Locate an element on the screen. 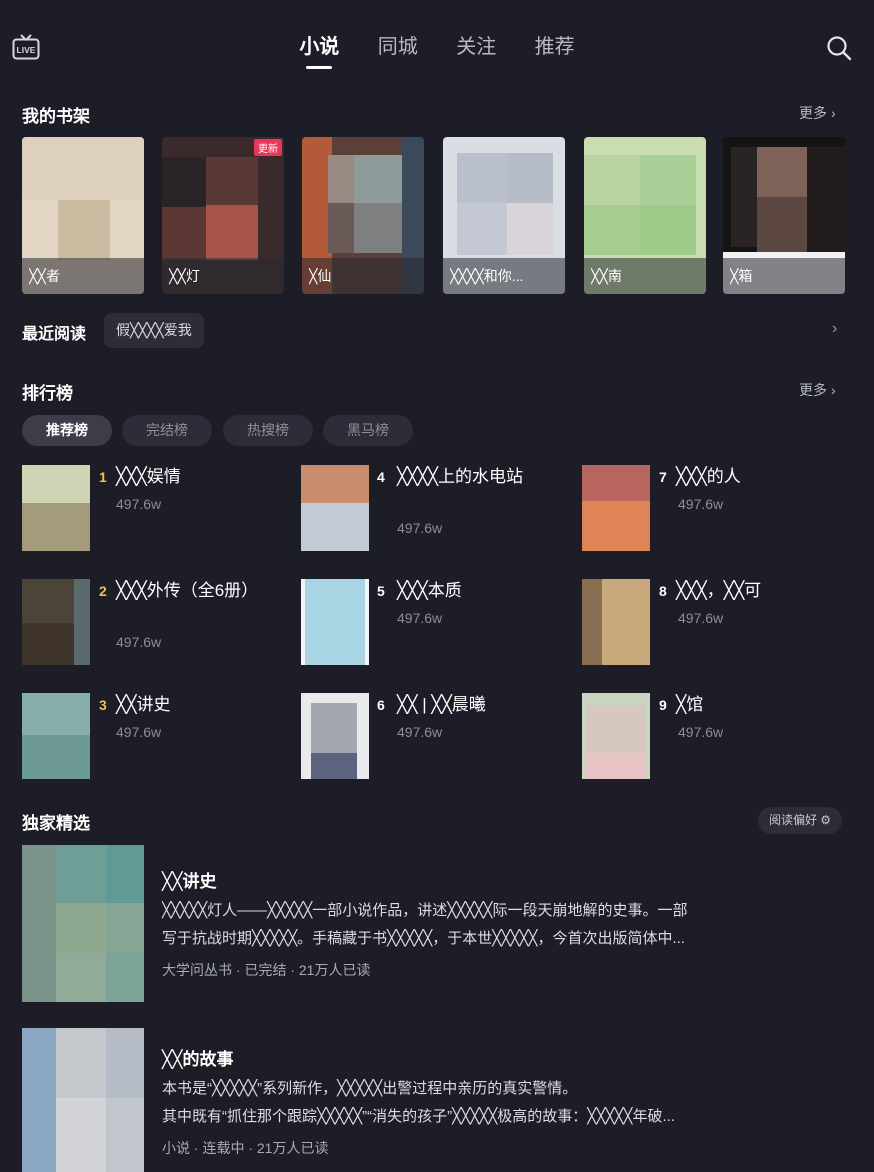  shelf-book-card: ╳仙 is located at coordinates (363, 215).